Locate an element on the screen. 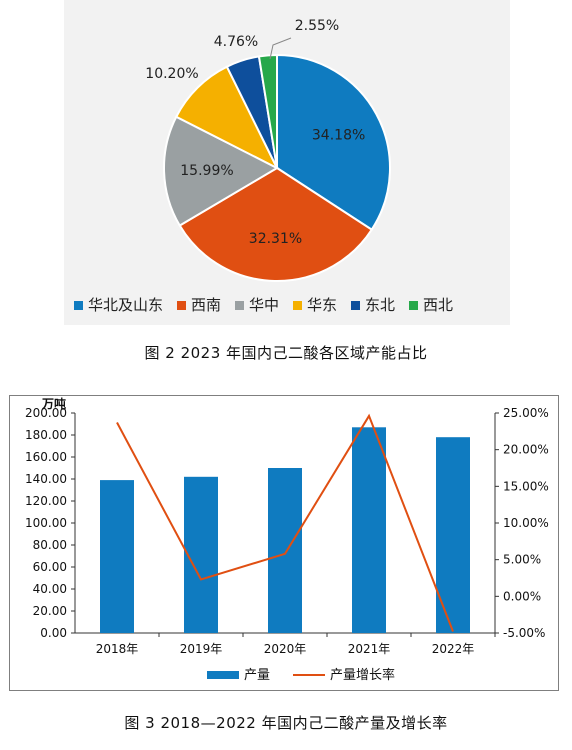 The width and height of the screenshot is (572, 750). pie-legend: 华北及山东 西南 华中 华东 东北 西北 is located at coordinates (263, 305).